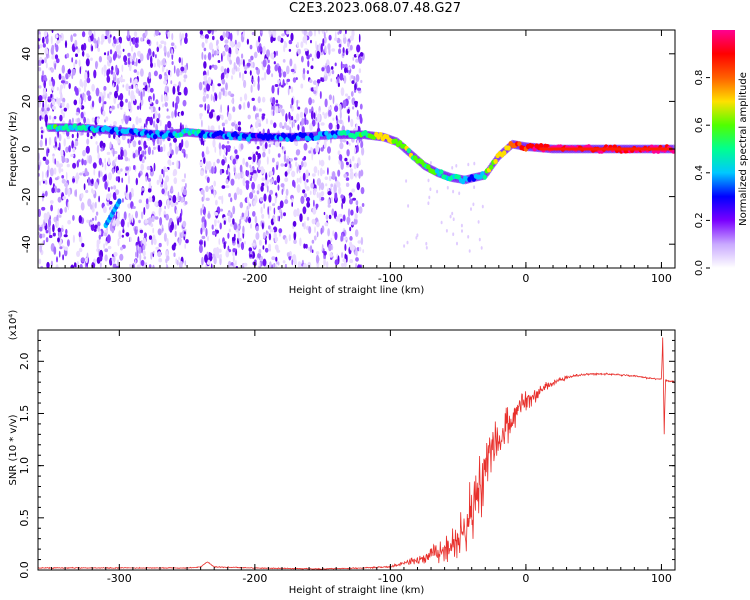  What do you see at coordinates (723, 149) in the screenshot?
I see `colorbar-bar` at bounding box center [723, 149].